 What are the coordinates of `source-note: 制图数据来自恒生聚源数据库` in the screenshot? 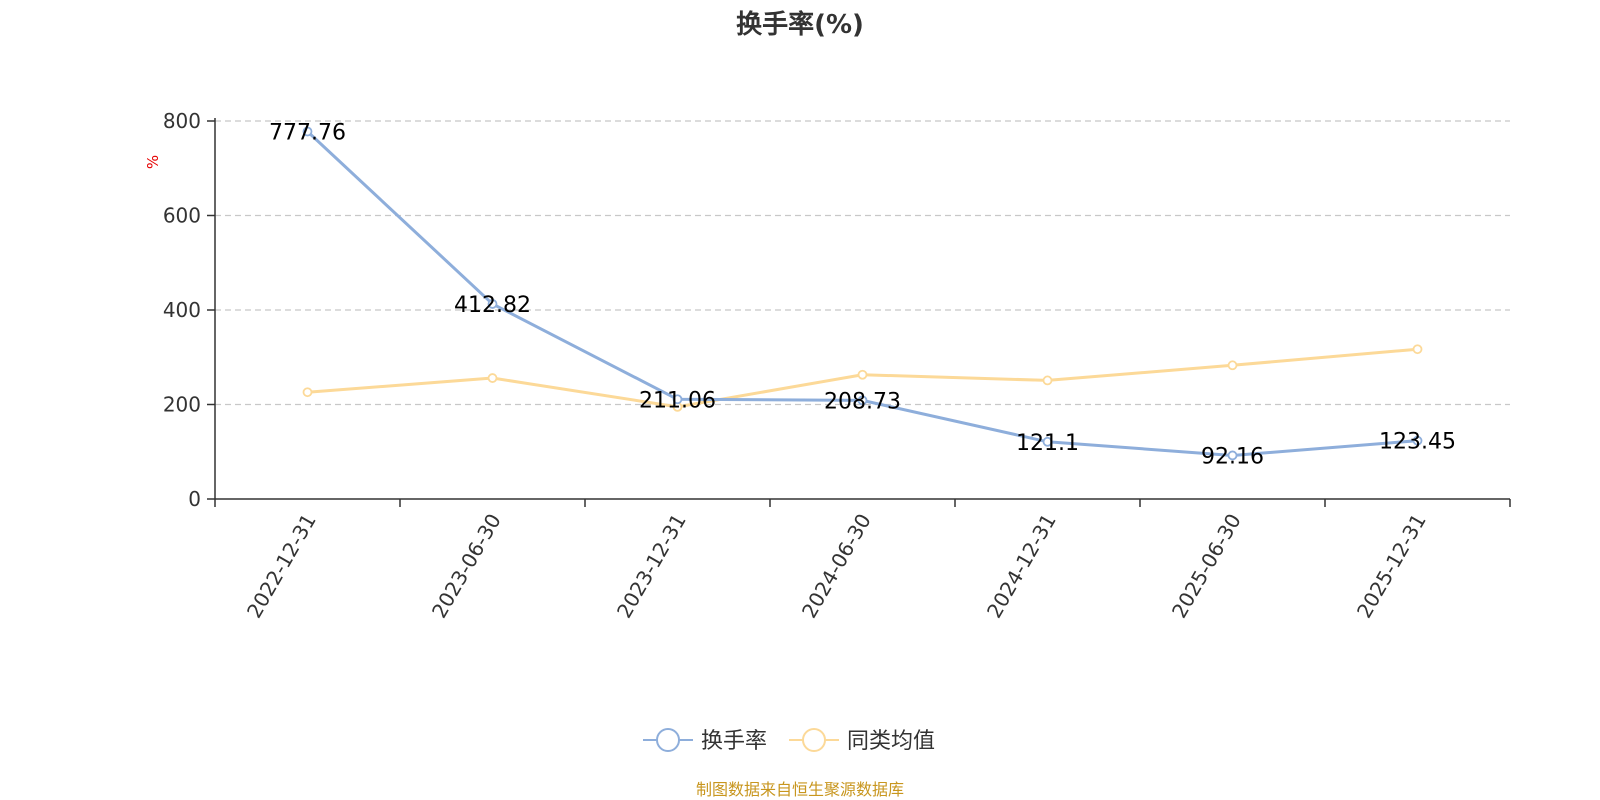 It's located at (800, 789).